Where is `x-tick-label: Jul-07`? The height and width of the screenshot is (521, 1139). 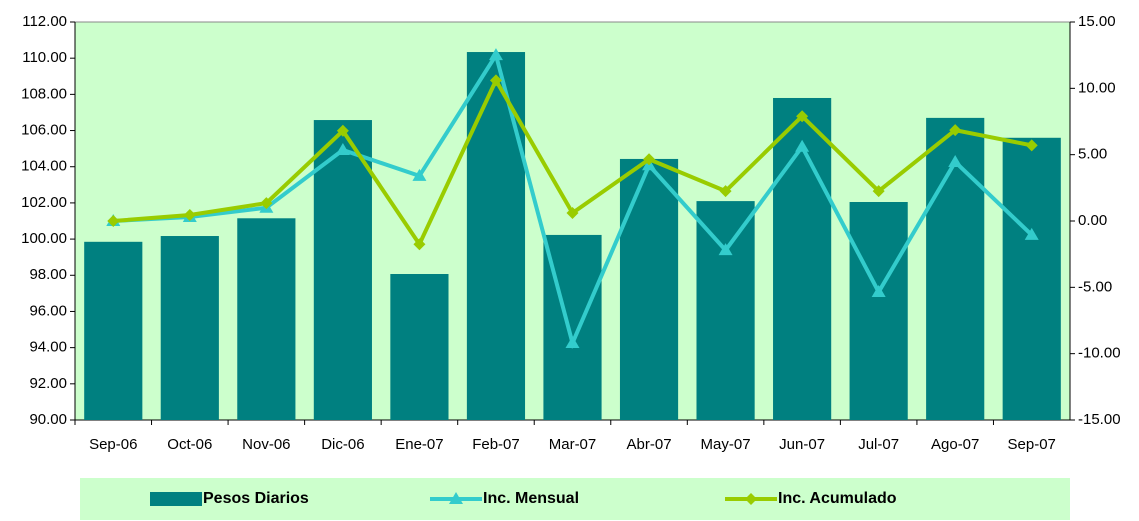
x-tick-label: Jul-07 is located at coordinates (878, 444).